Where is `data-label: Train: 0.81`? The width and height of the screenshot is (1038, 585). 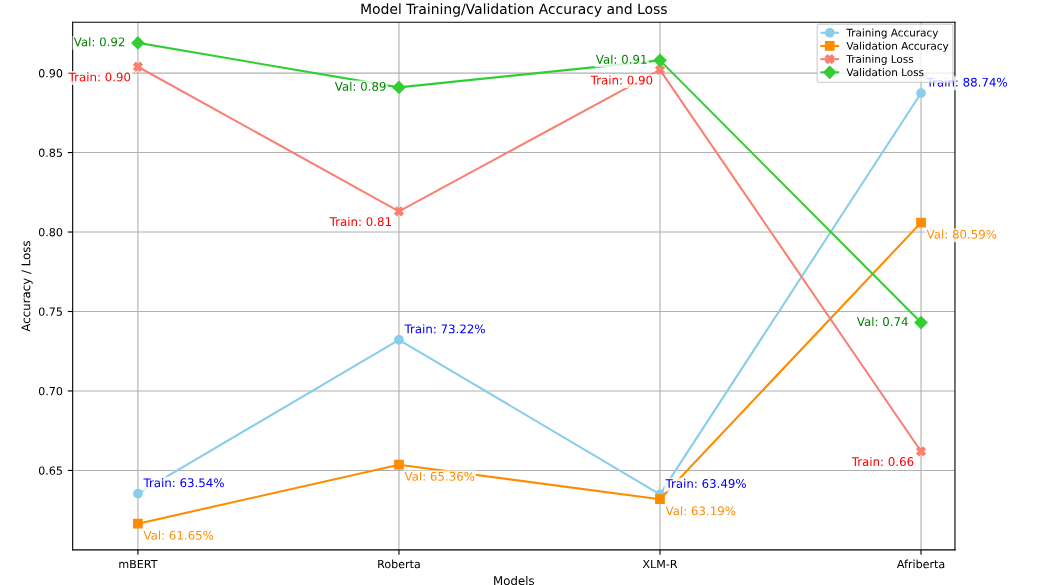 data-label: Train: 0.81 is located at coordinates (360, 221).